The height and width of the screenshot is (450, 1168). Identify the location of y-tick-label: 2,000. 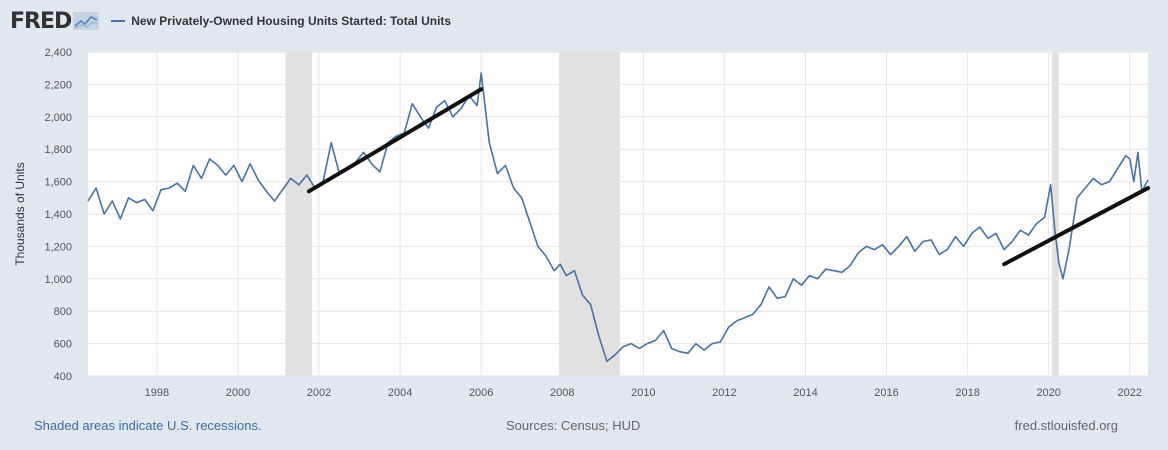
(58, 118).